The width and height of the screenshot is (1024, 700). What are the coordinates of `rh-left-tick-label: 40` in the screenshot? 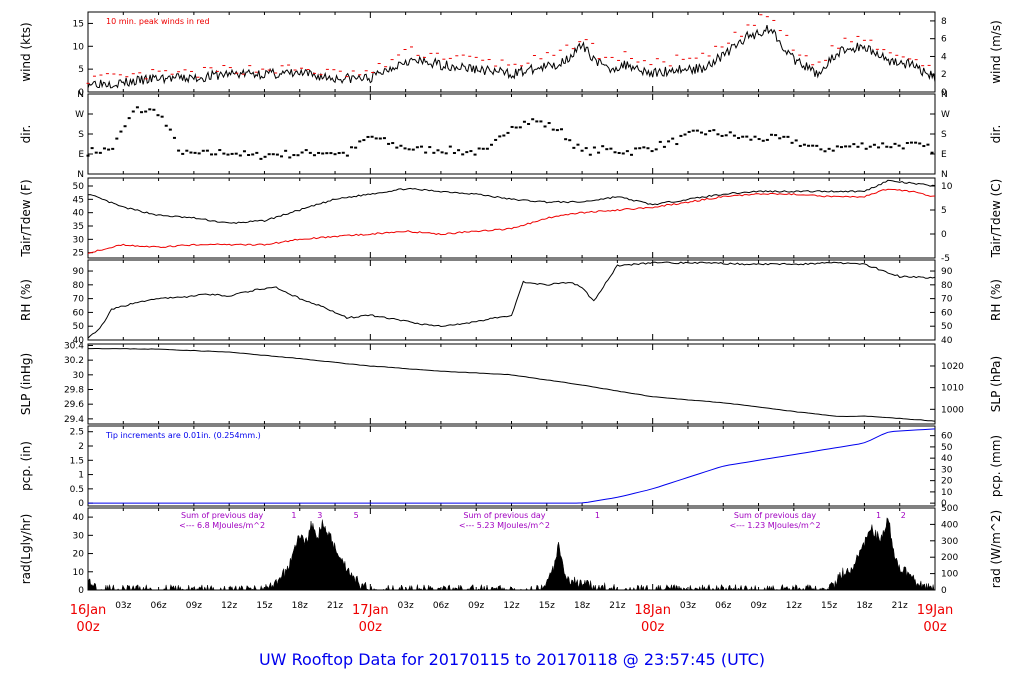 It's located at (79, 341).